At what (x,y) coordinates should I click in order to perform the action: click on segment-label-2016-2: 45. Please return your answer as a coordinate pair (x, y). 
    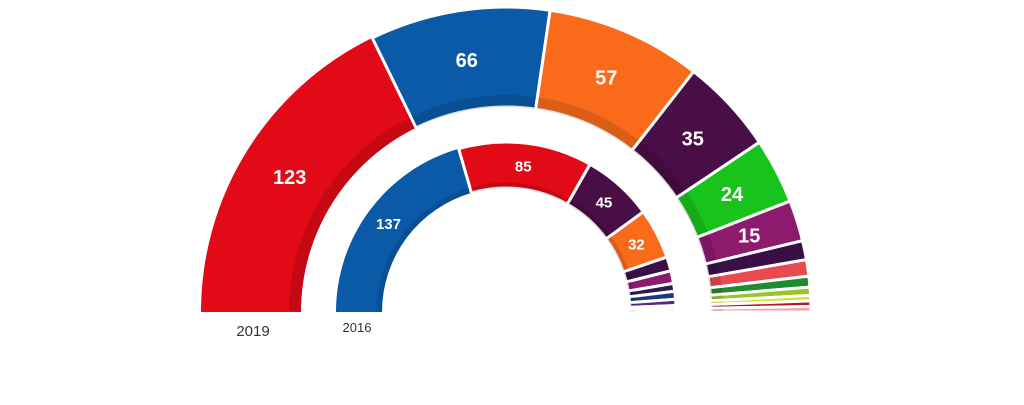
    Looking at the image, I should click on (604, 203).